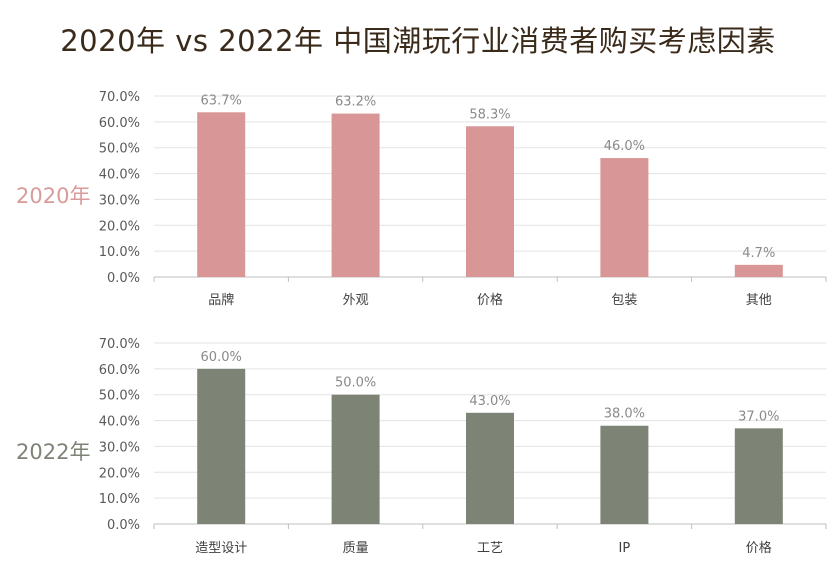 The width and height of the screenshot is (836, 569). I want to click on data-label: 58.3%, so click(489, 114).